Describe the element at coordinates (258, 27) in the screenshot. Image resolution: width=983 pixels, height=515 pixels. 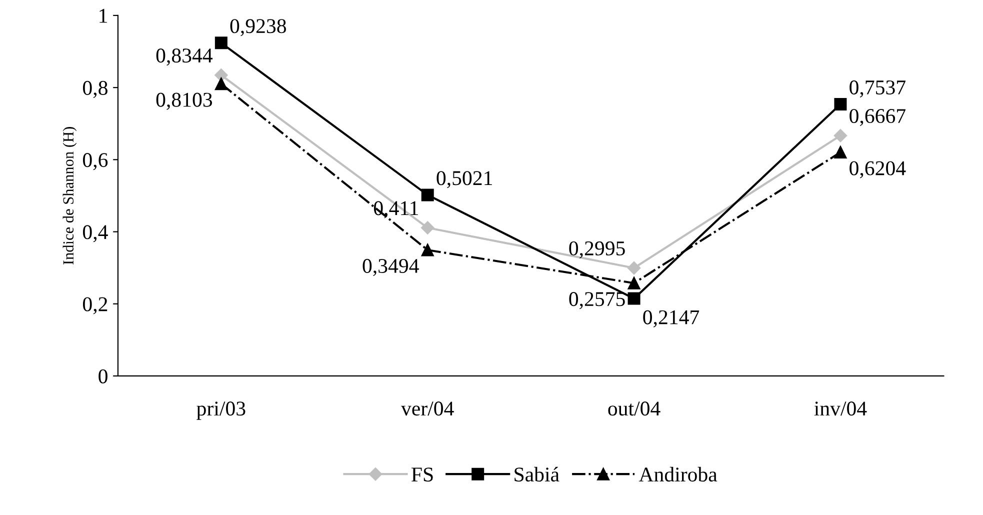
I see `data-label: 0,9238` at that location.